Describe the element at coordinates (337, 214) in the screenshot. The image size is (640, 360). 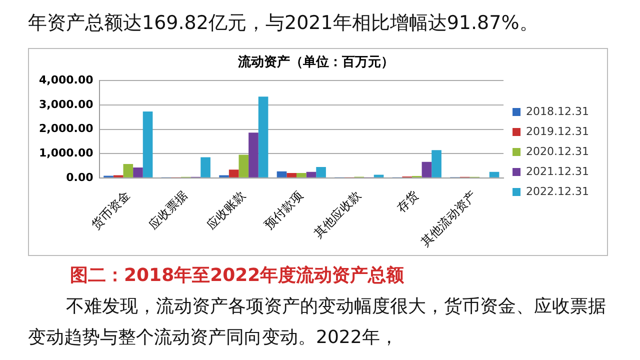
I see `x-tick-label: 其他应收款` at that location.